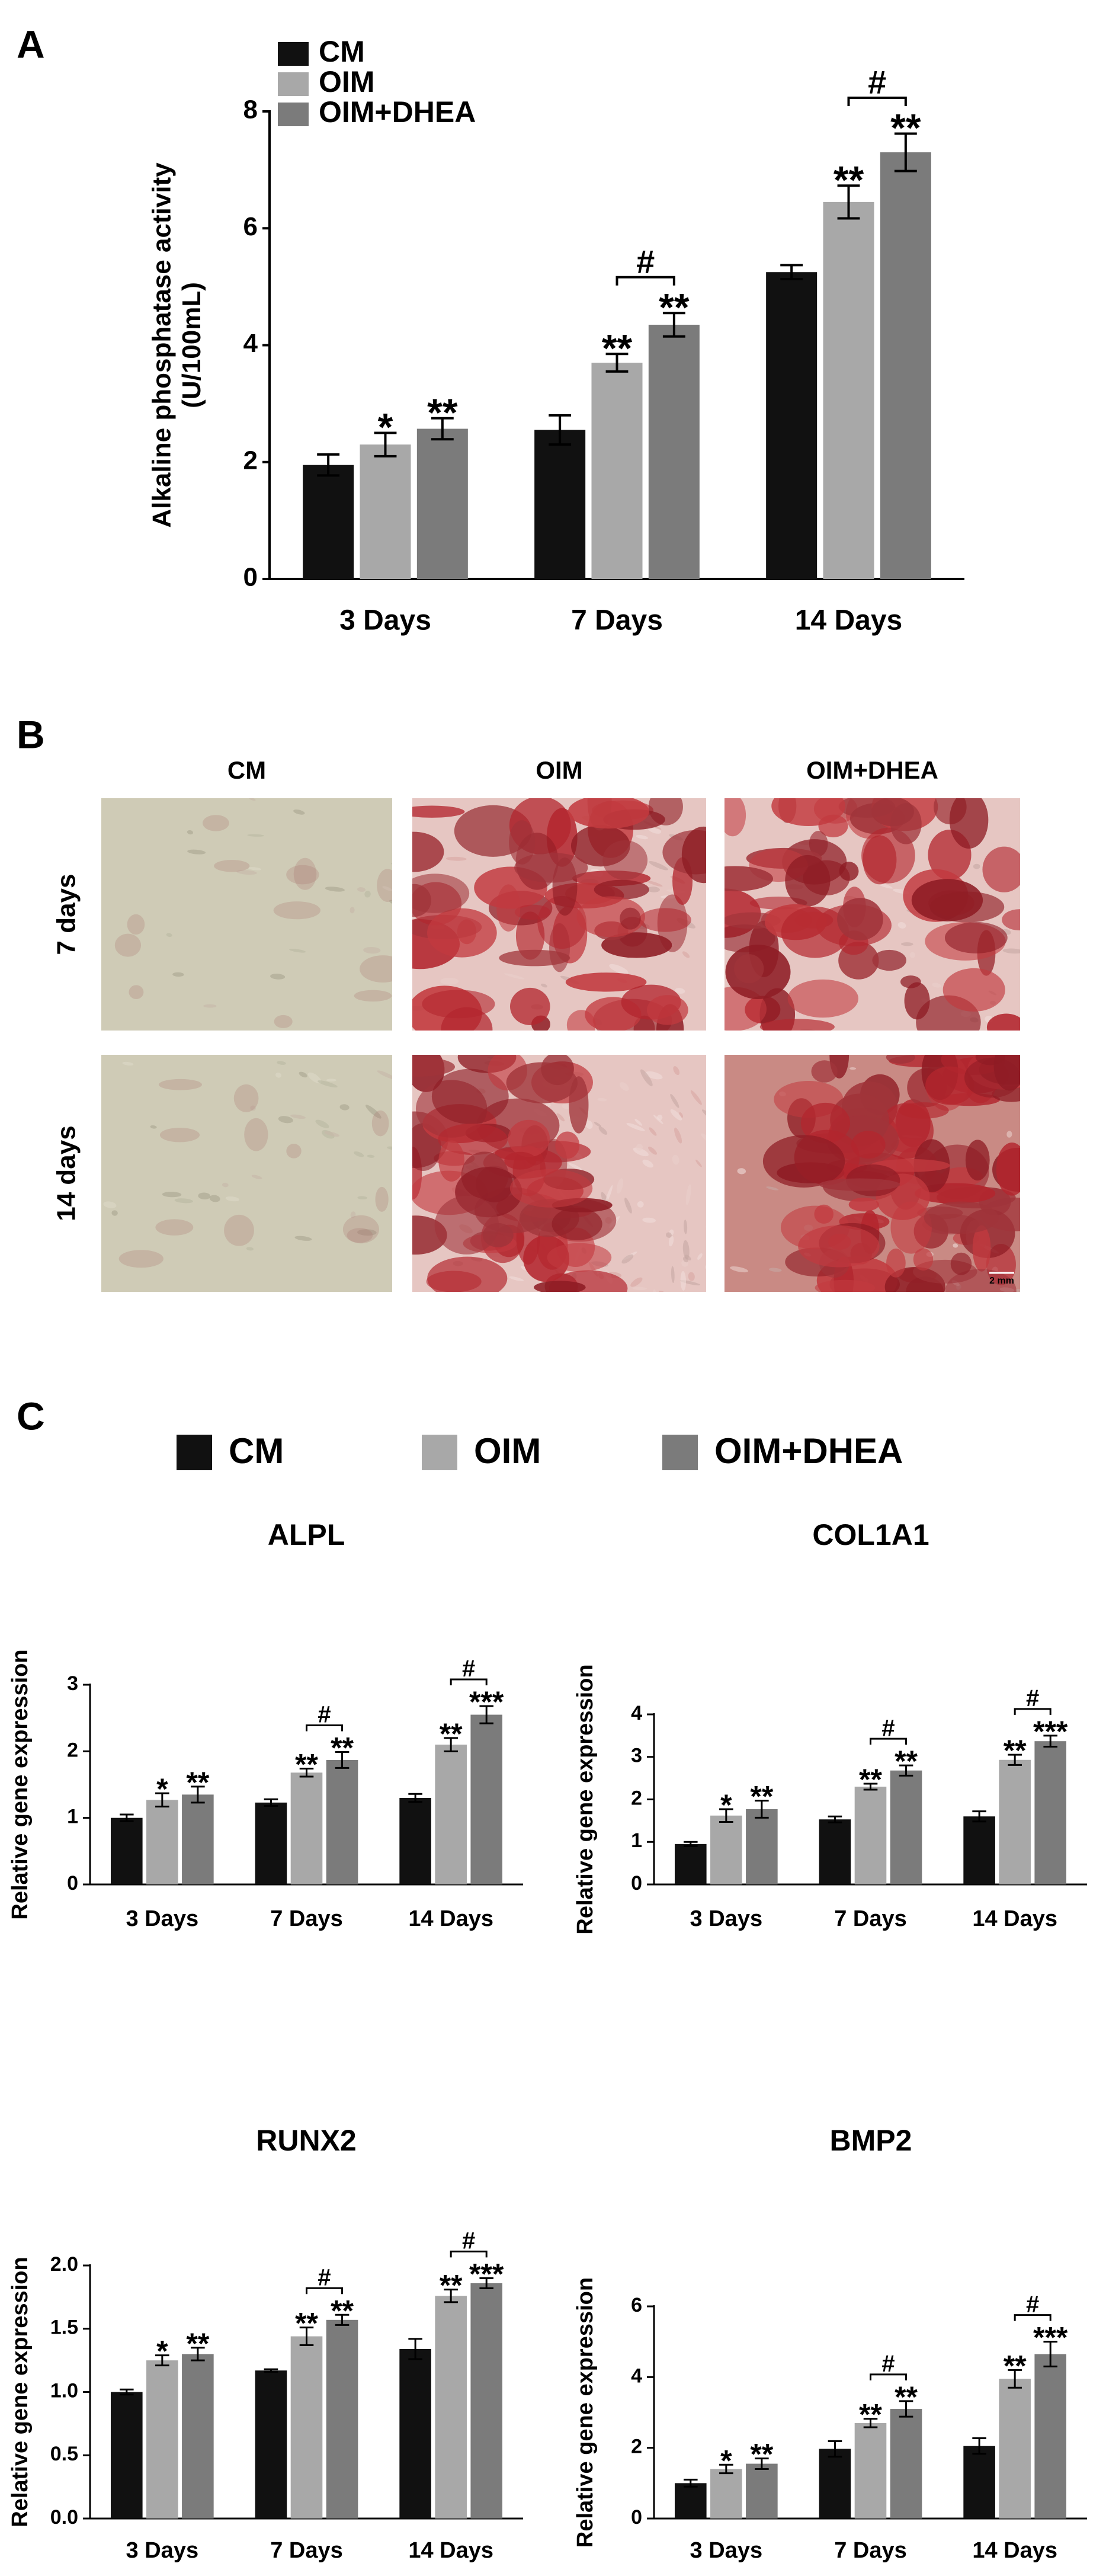 The height and width of the screenshot is (2576, 1106). What do you see at coordinates (870, 1779) in the screenshot?
I see `significance-label: **` at bounding box center [870, 1779].